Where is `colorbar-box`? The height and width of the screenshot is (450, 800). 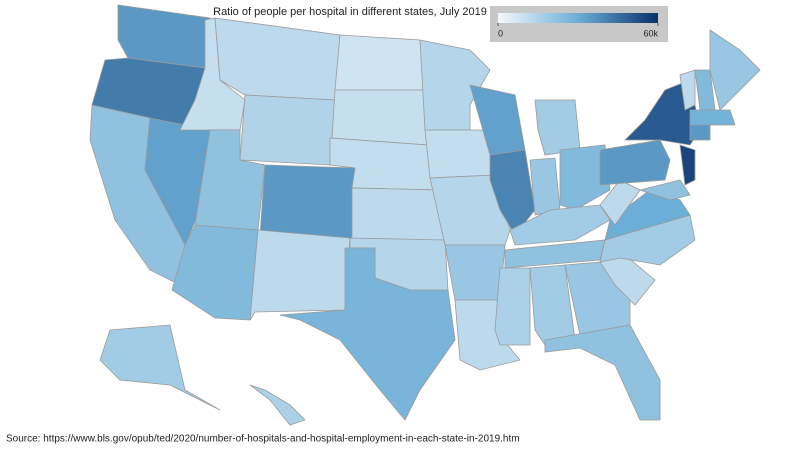
colorbar-box is located at coordinates (579, 24).